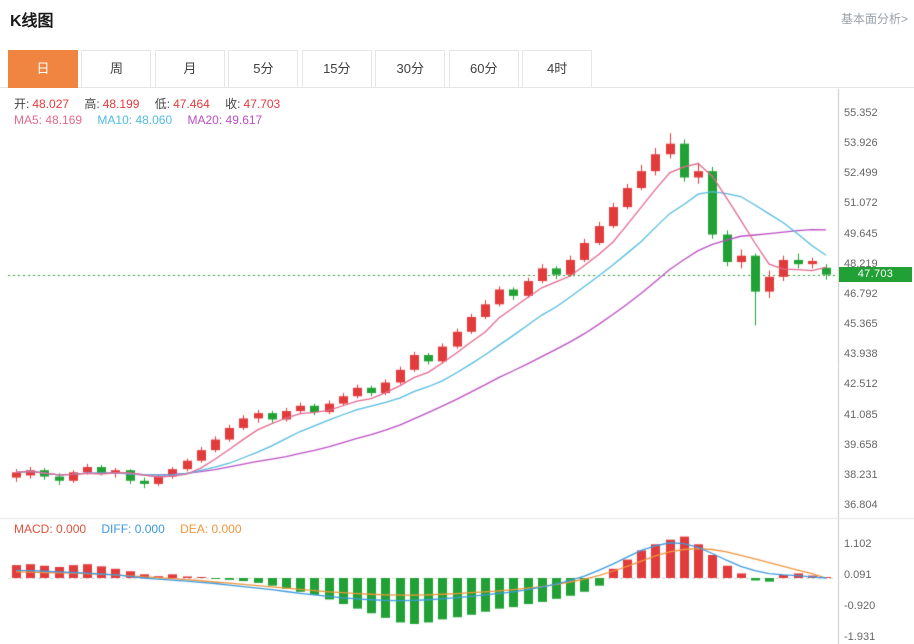  I want to click on macd-axis-label: 0.091, so click(858, 575).